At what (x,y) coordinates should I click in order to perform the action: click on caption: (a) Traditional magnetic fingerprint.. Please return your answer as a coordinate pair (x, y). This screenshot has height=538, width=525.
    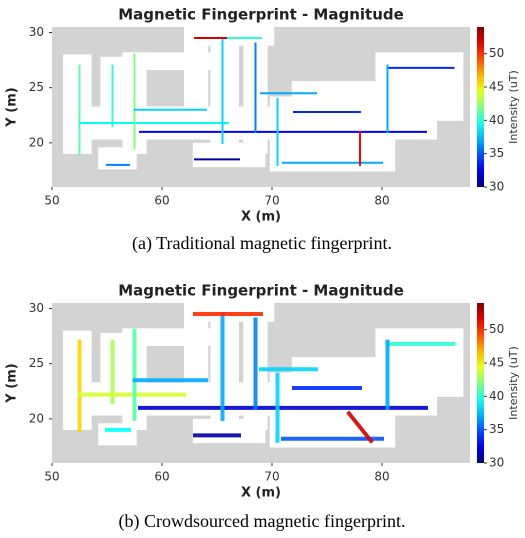
    Looking at the image, I should click on (262, 243).